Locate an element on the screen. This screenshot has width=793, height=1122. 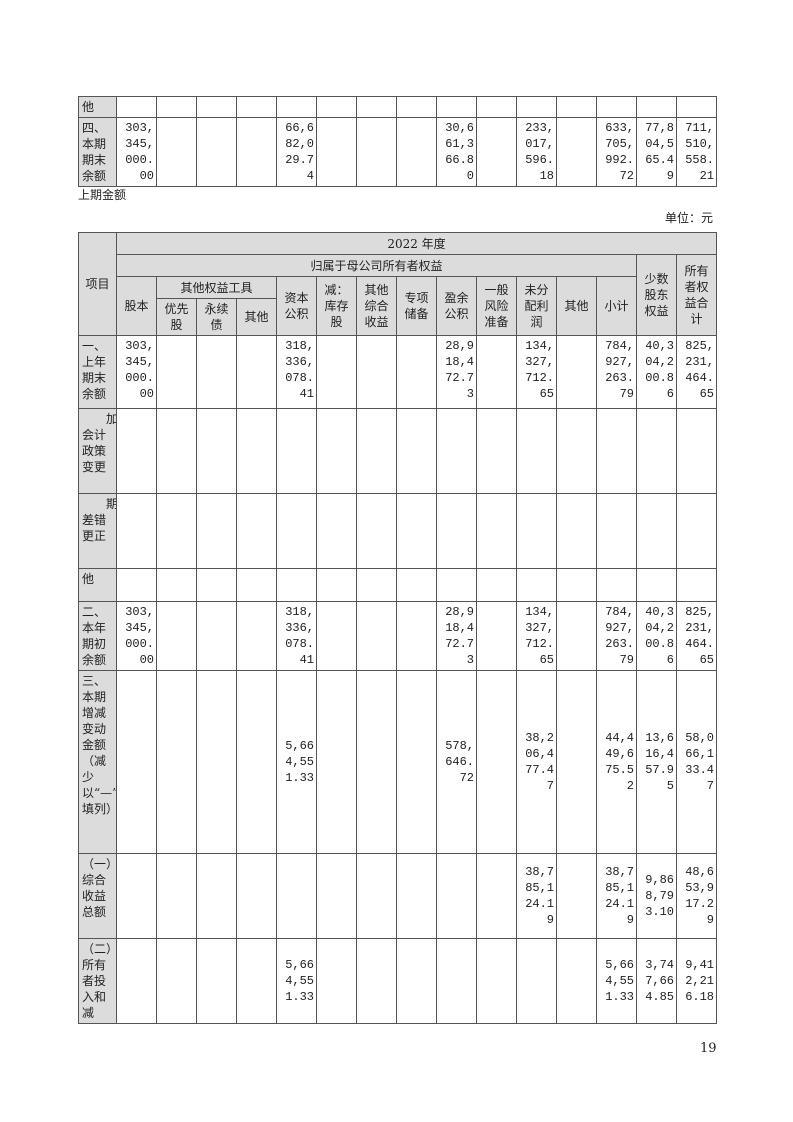
cell-value: 784,927,263.79 is located at coordinates (620, 636).